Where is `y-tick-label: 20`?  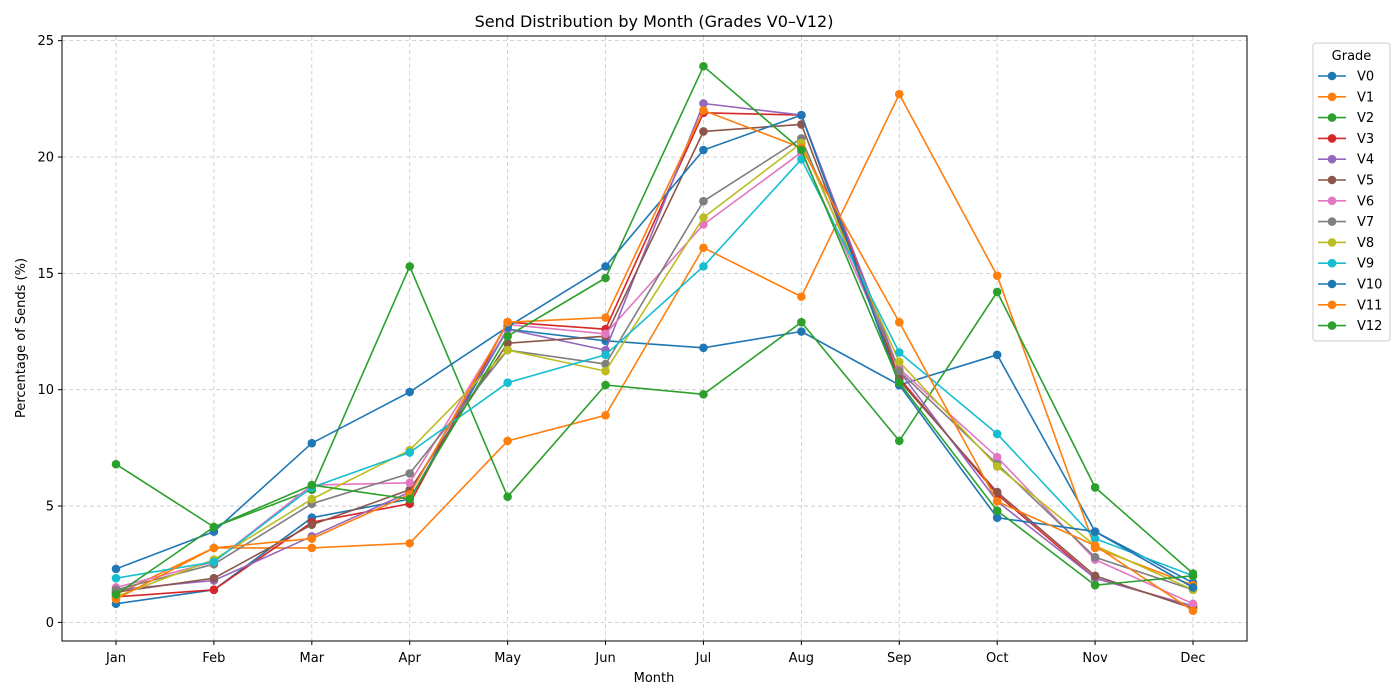
y-tick-label: 20 is located at coordinates (45, 158).